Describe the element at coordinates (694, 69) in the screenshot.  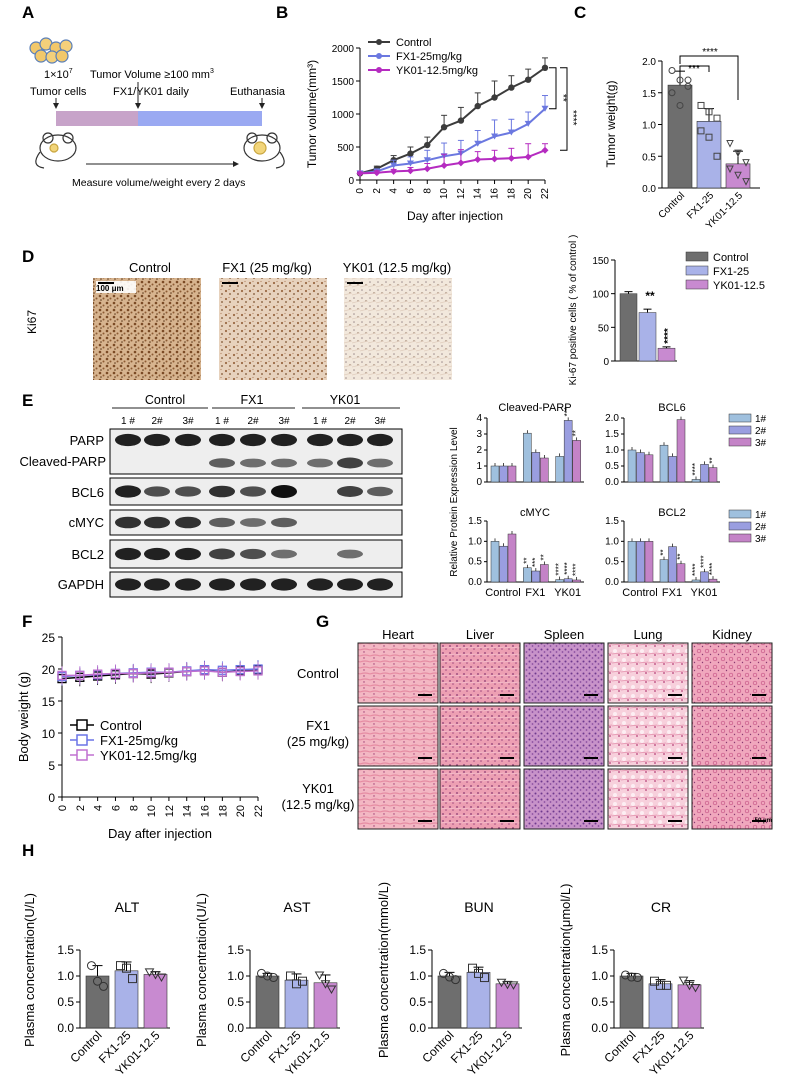
I see `sig-label: ***` at that location.